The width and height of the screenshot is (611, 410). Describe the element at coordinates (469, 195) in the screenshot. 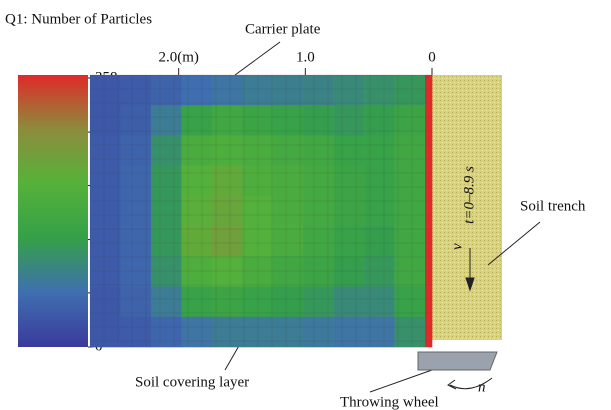

I see `label-time: t=0–8.9 s` at that location.